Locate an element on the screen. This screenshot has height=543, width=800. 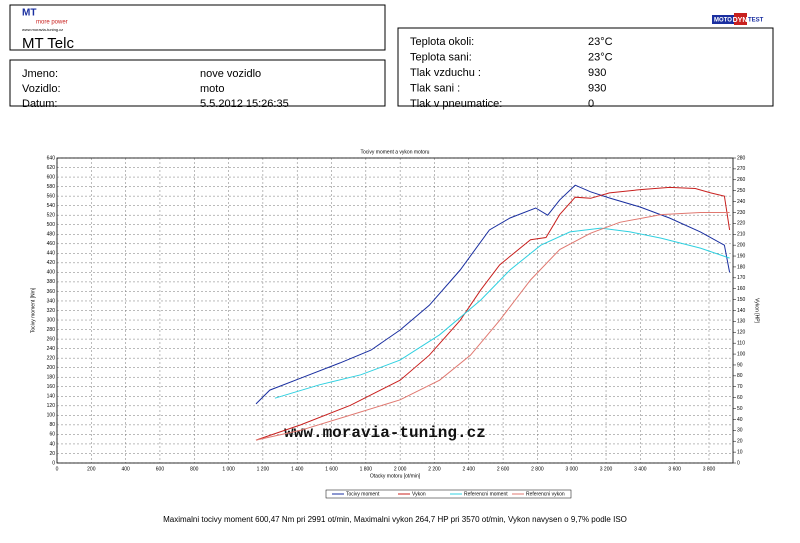
y-tick-label: 360 is located at coordinates (51, 292).